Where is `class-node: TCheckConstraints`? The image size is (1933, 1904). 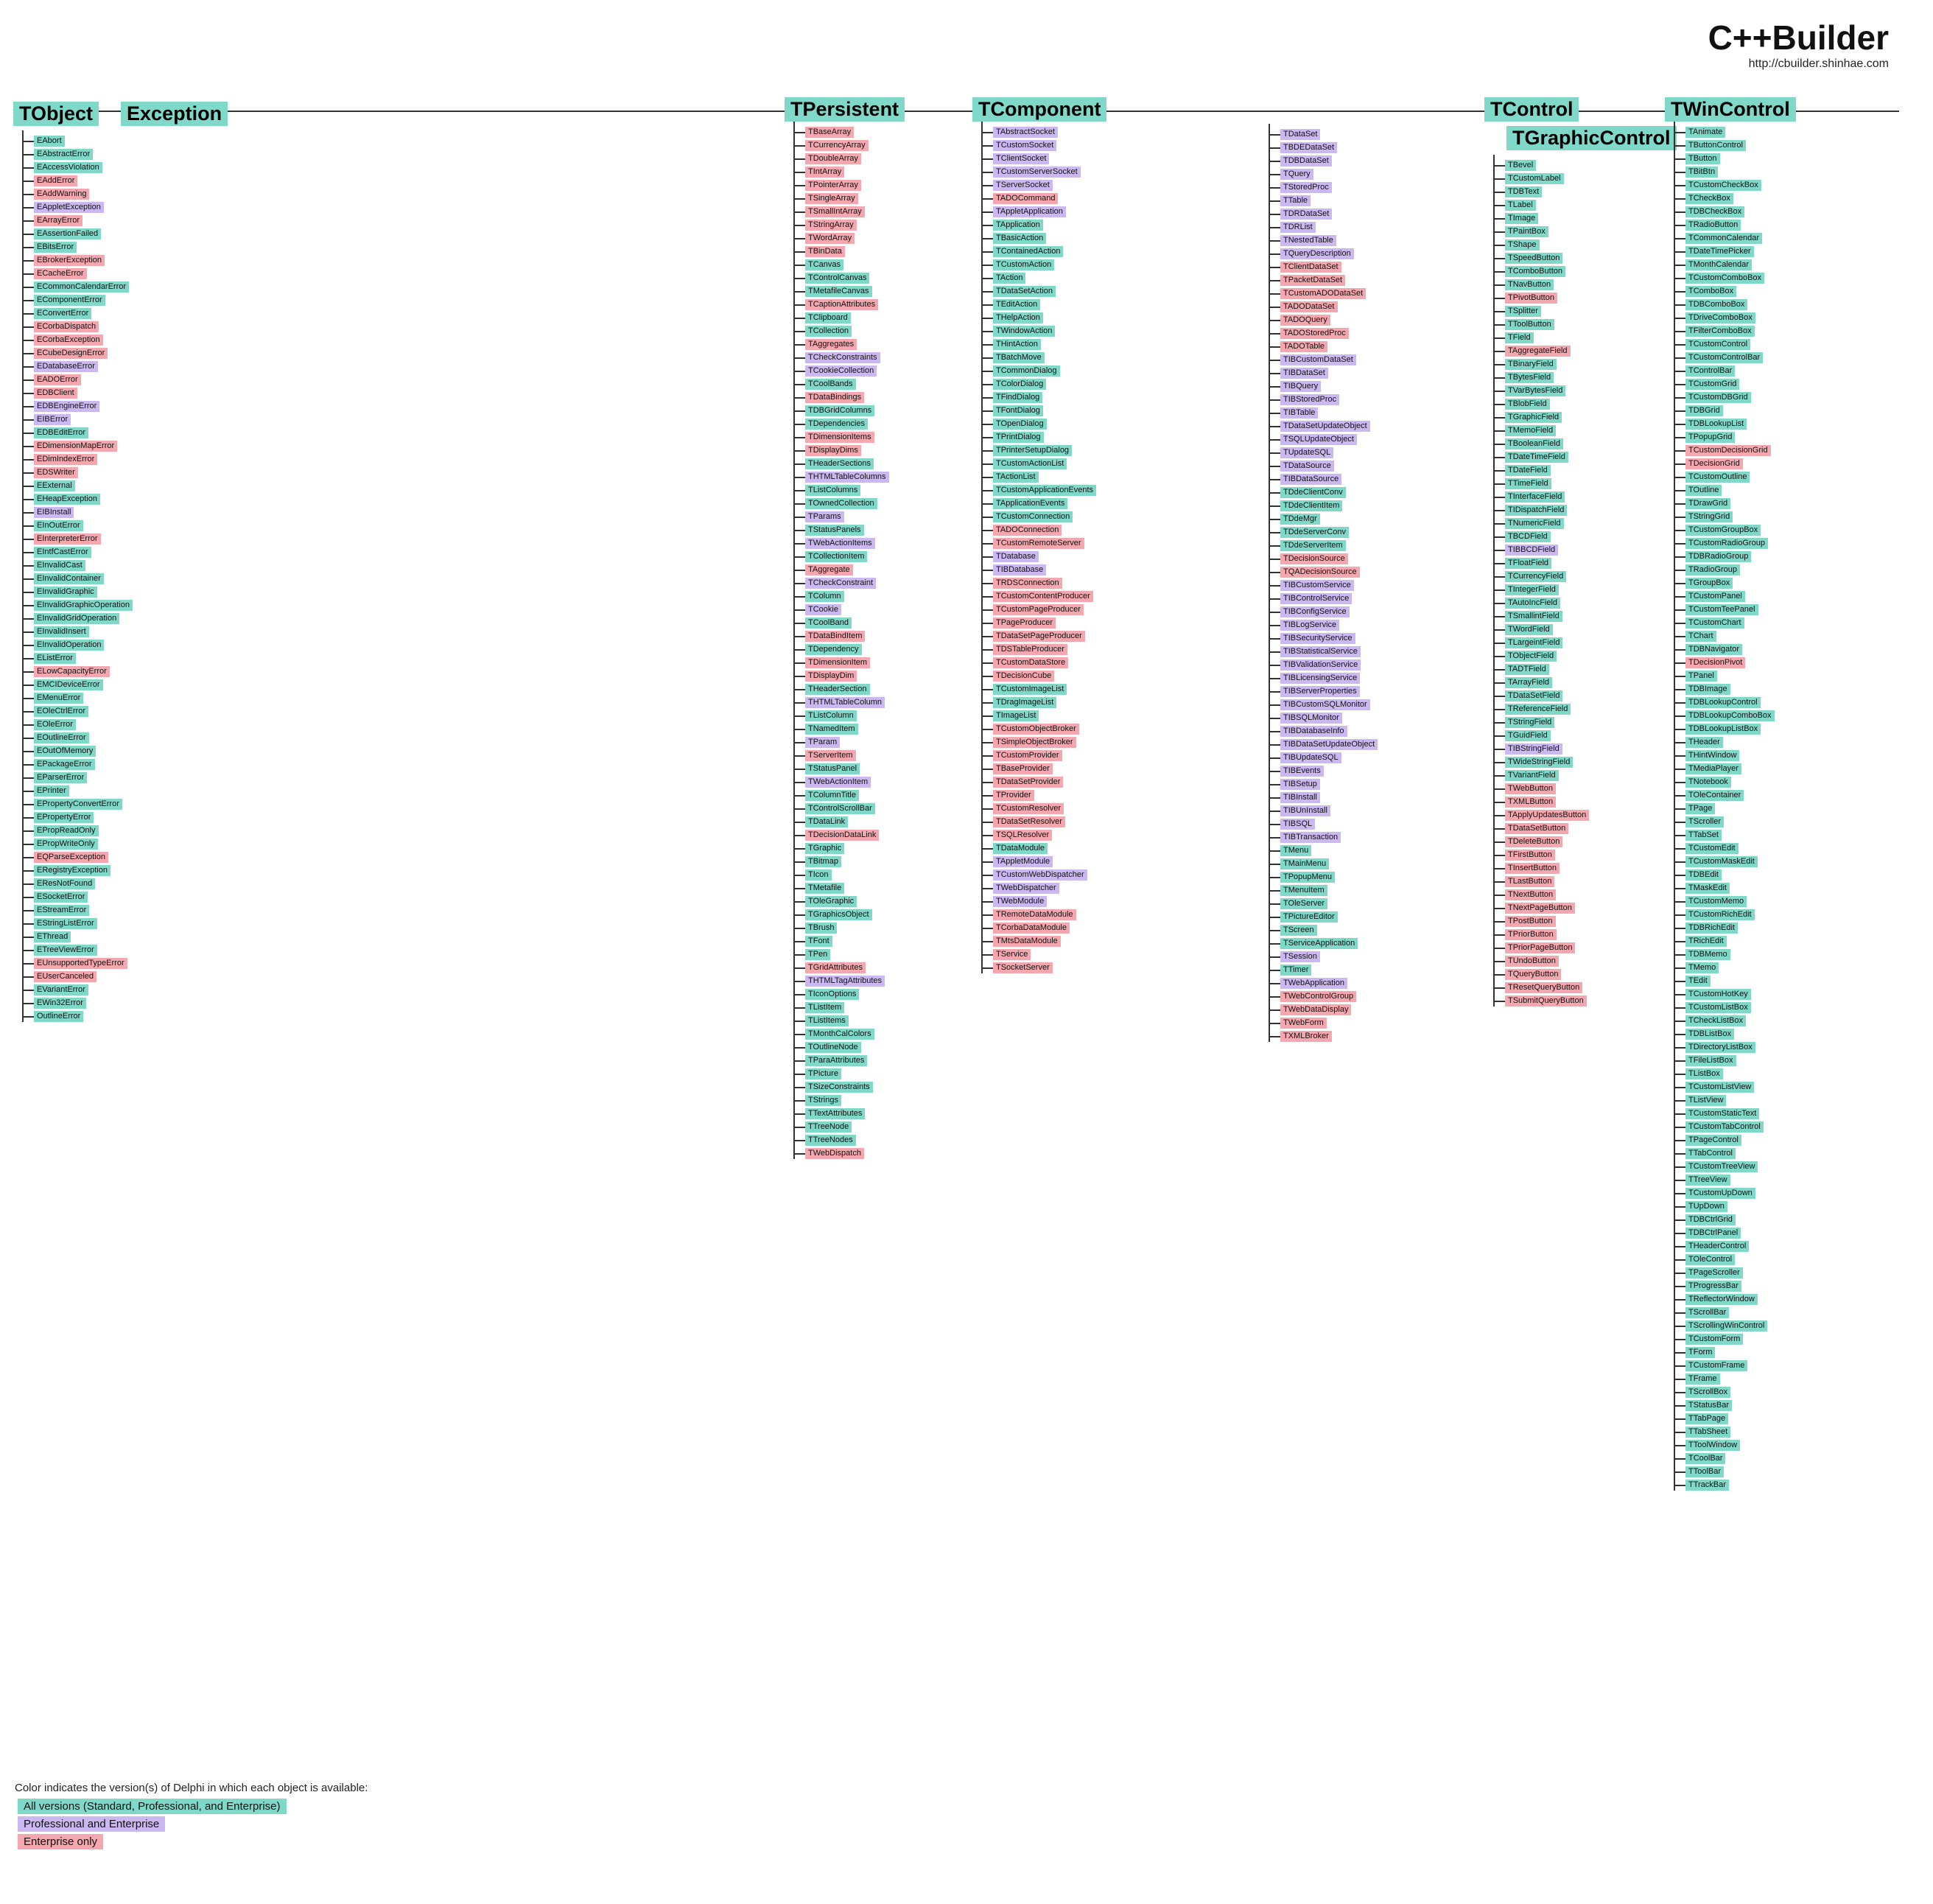 class-node: TCheckConstraints is located at coordinates (838, 357).